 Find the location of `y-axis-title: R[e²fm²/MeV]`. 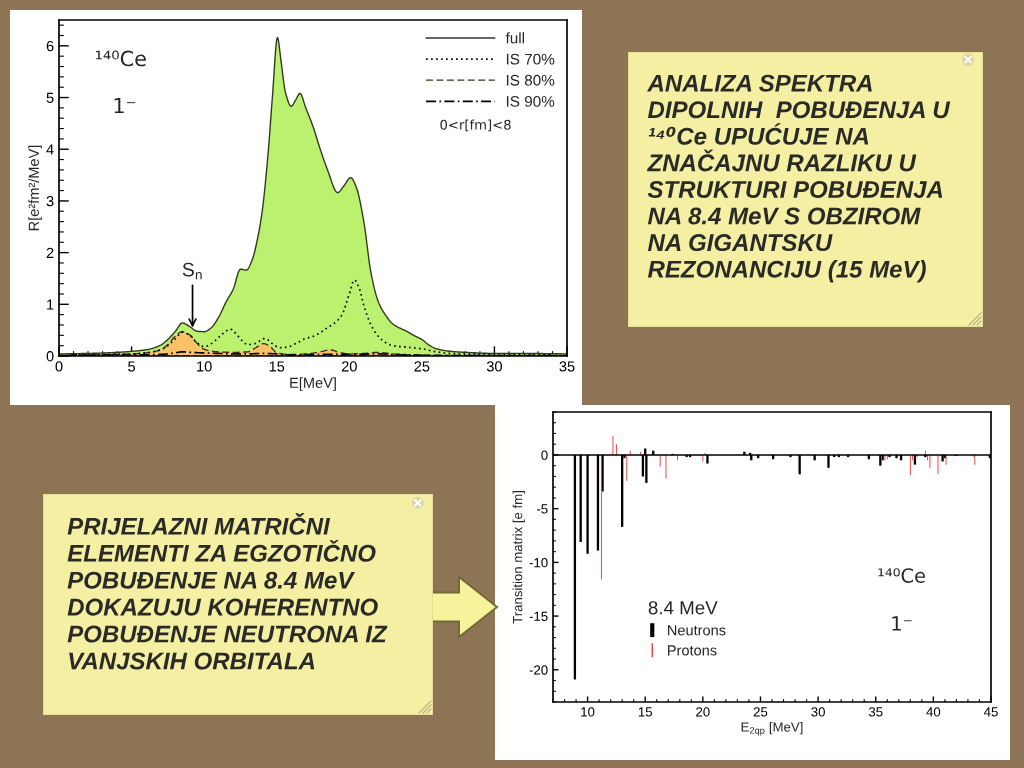

y-axis-title: R[e²fm²/MeV] is located at coordinates (35, 188).